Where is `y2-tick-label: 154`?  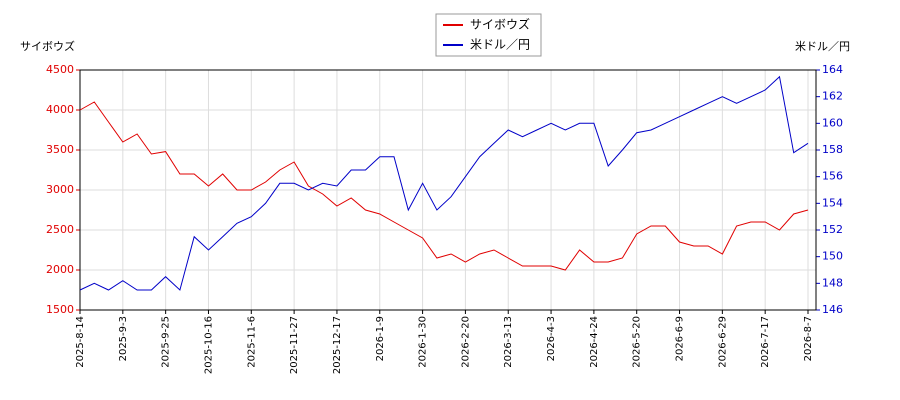 y2-tick-label: 154 is located at coordinates (832, 202).